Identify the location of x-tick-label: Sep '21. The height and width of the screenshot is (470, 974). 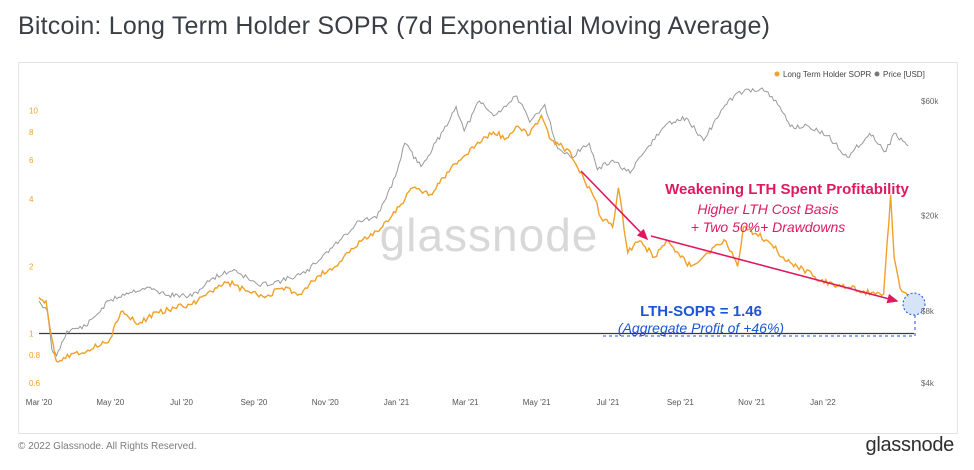
(680, 402).